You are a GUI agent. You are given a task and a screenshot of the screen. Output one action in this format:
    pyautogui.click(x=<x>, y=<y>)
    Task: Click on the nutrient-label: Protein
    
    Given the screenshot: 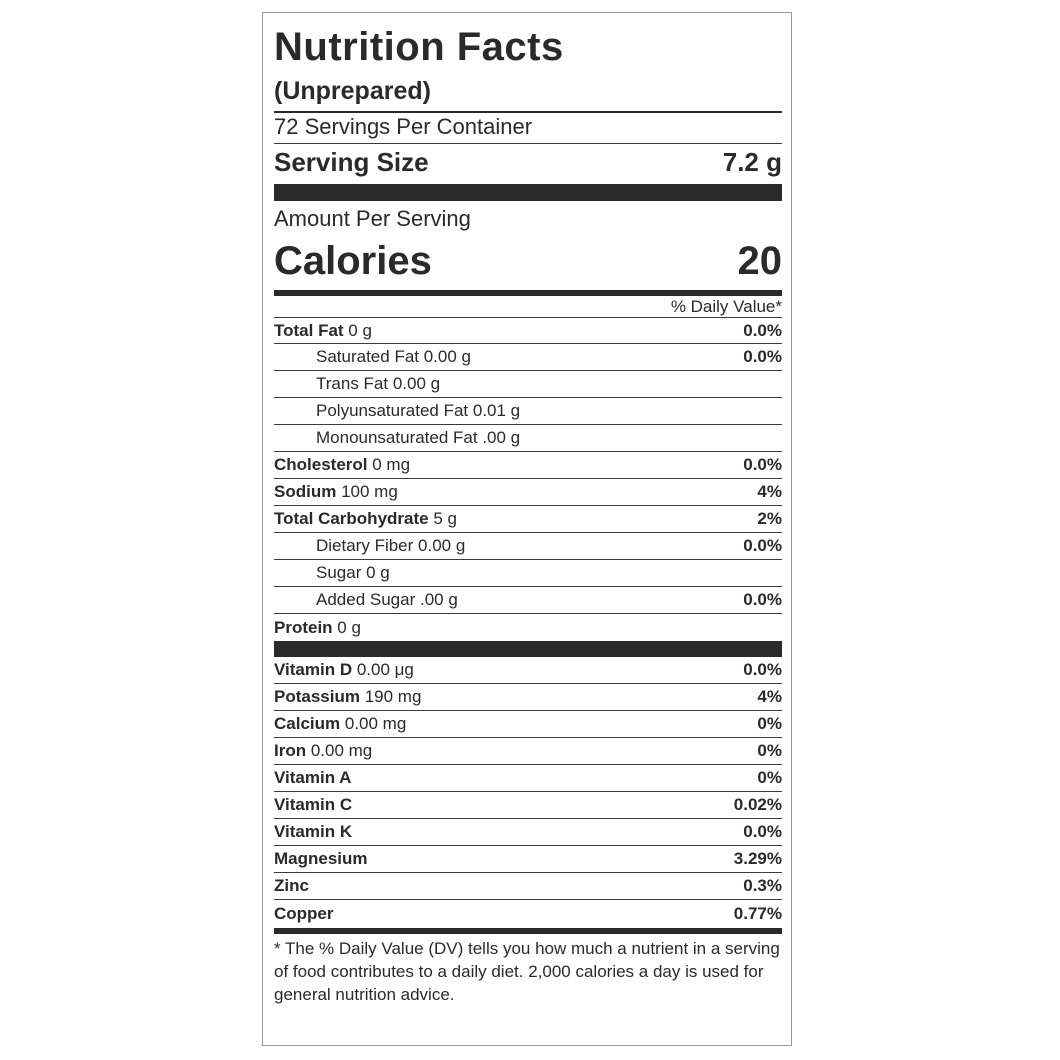 What is the action you would take?
    pyautogui.click(x=303, y=627)
    